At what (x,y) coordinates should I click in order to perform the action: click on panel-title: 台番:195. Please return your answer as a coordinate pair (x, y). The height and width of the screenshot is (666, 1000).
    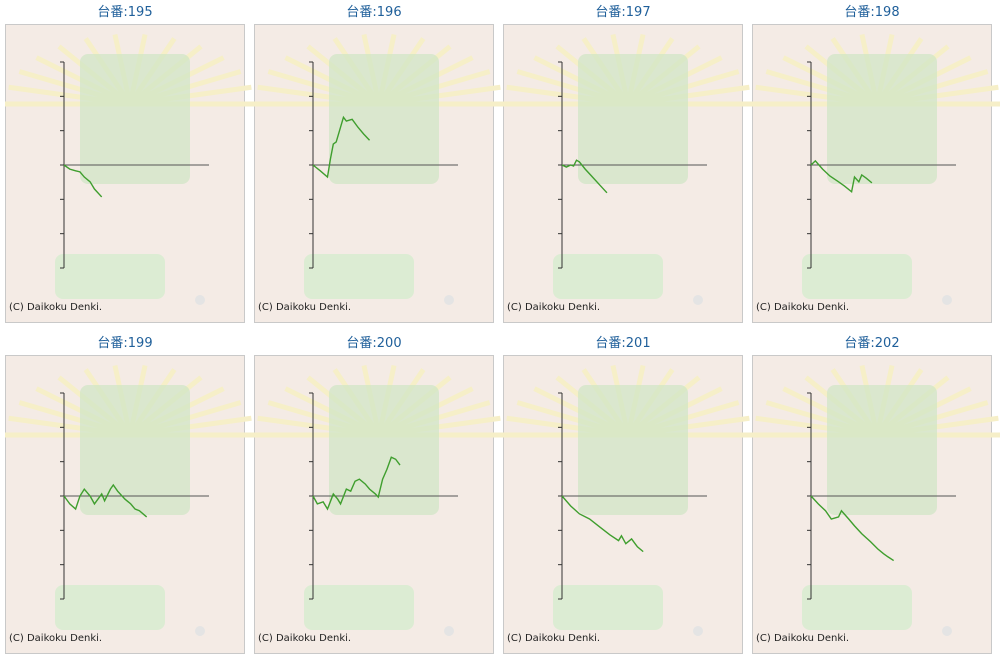
    Looking at the image, I should click on (124, 12).